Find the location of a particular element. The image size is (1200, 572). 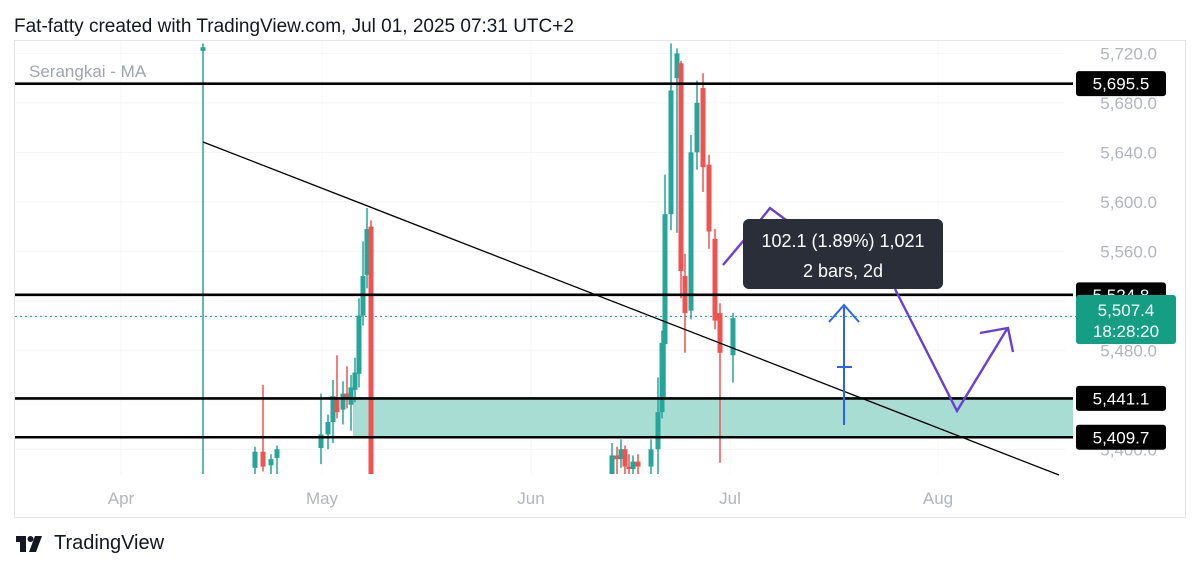

x-tick-label: Apr is located at coordinates (121, 498).